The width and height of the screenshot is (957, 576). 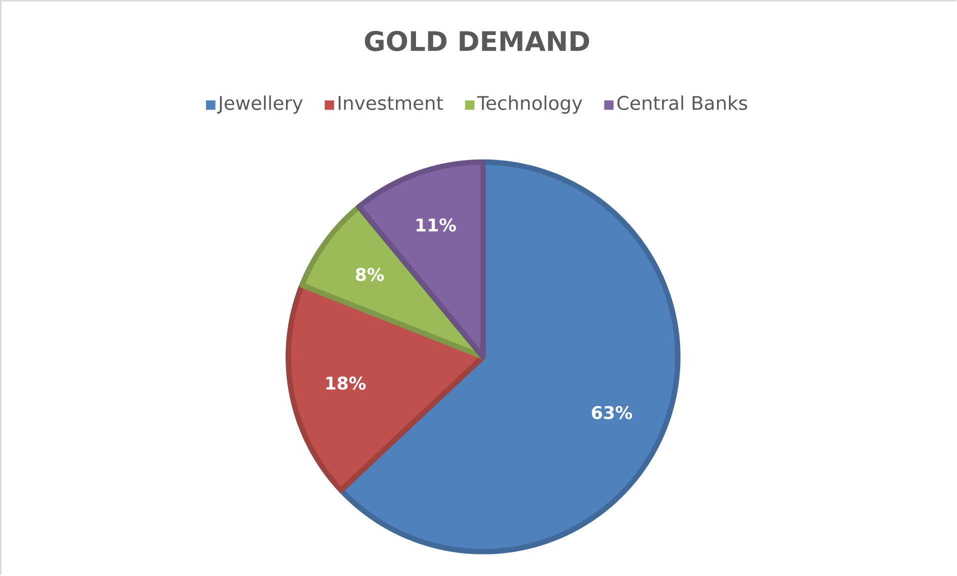 I want to click on legend-label: Investment, so click(x=391, y=103).